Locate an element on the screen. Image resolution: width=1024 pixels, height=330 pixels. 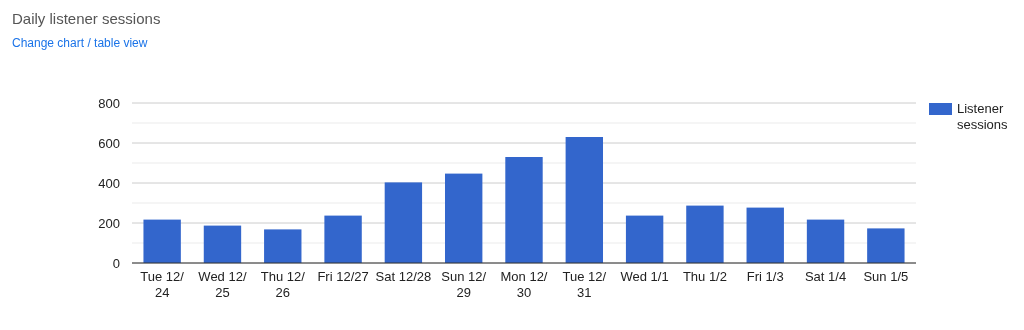
x-tick-label: Wed 1/1 is located at coordinates (644, 276).